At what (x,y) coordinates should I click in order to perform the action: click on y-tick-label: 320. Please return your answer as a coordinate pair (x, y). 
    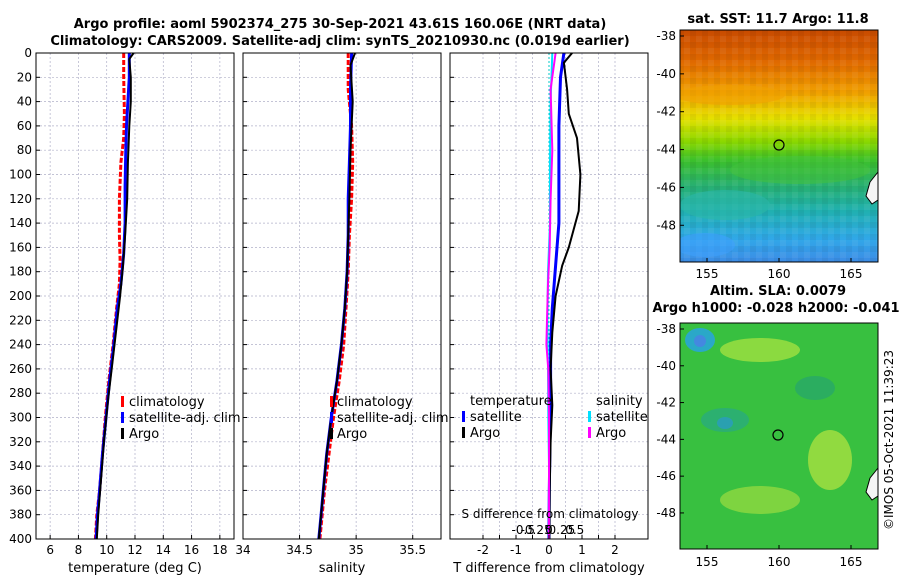
    Looking at the image, I should click on (20, 442).